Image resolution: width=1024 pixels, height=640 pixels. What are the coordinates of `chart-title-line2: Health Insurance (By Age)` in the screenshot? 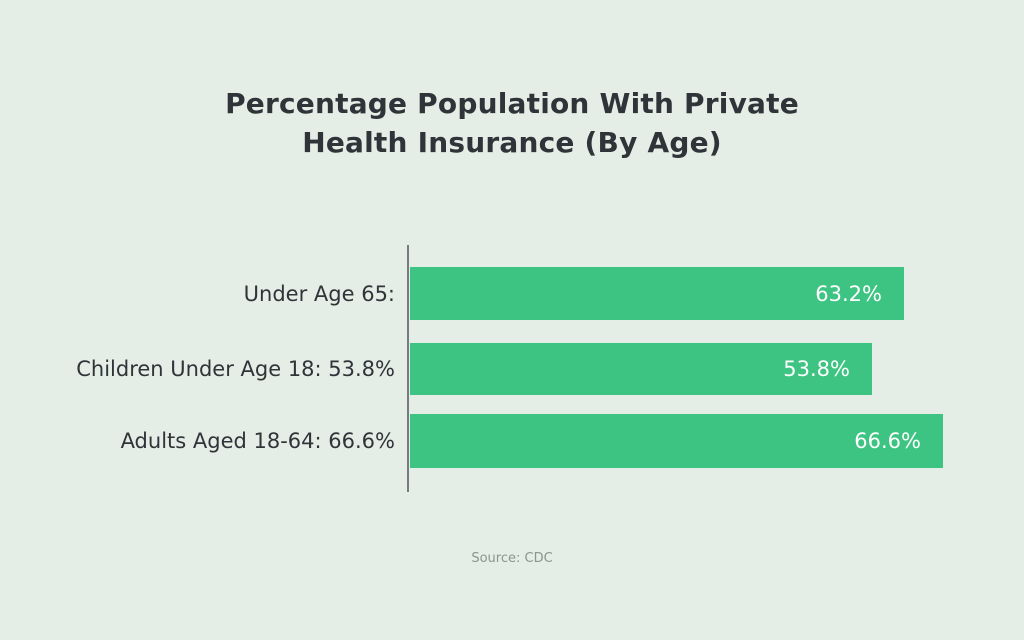 It's located at (512, 142).